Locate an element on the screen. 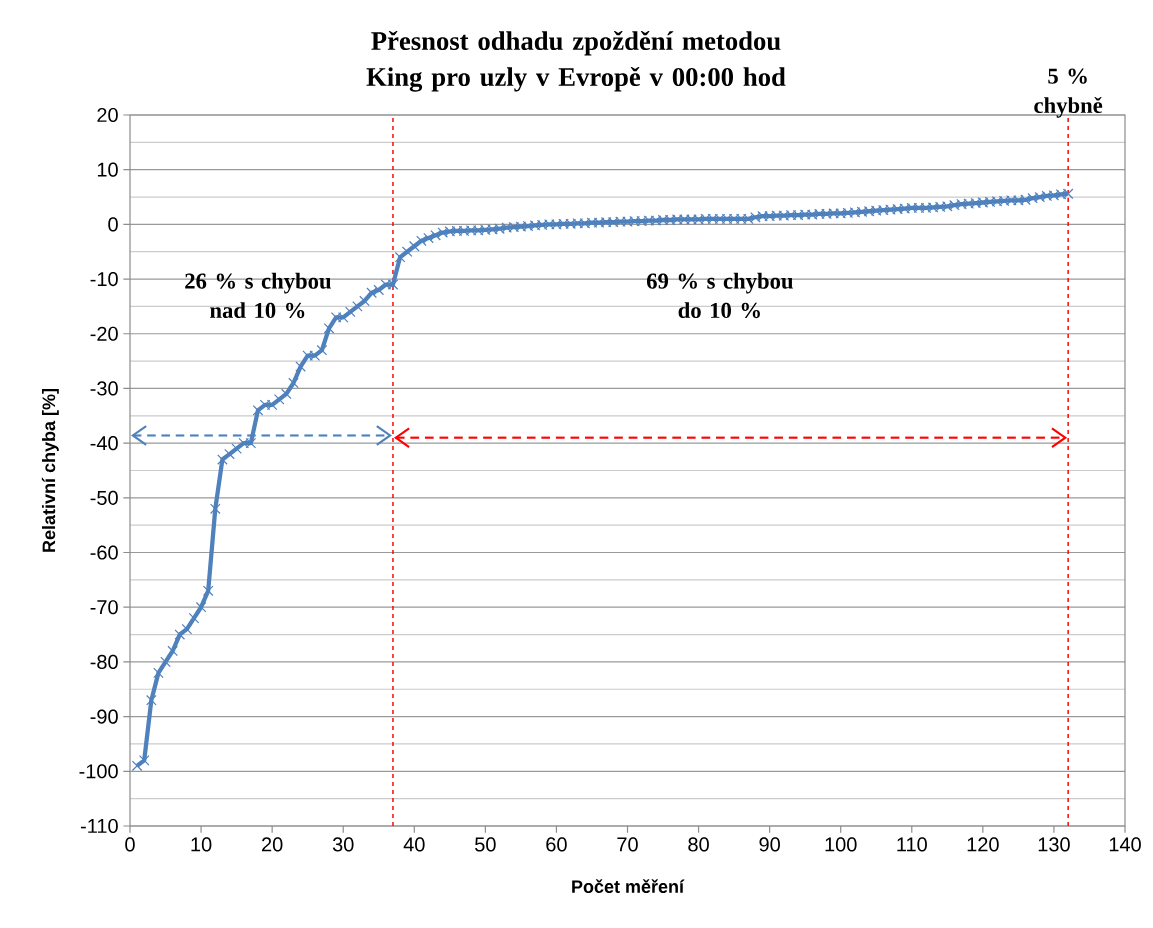 This screenshot has height=928, width=1153. x-tick-label: 30 is located at coordinates (343, 844).